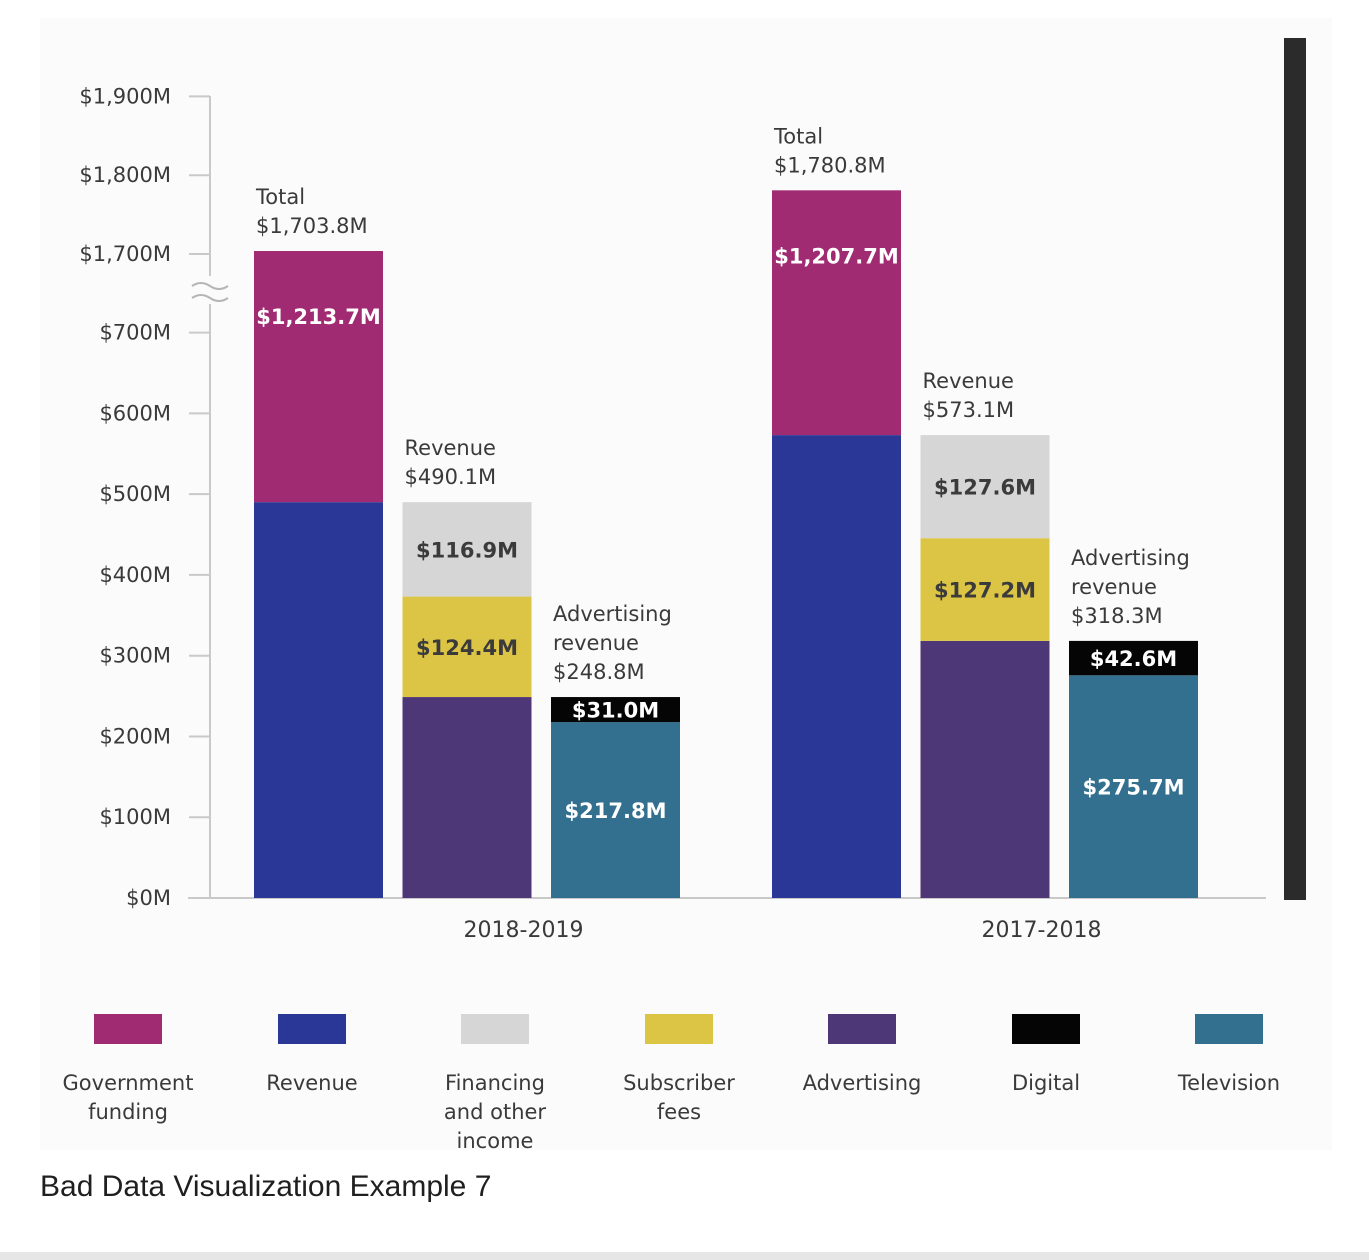  Describe the element at coordinates (311, 1083) in the screenshot. I see `legend-label: Revenue` at that location.